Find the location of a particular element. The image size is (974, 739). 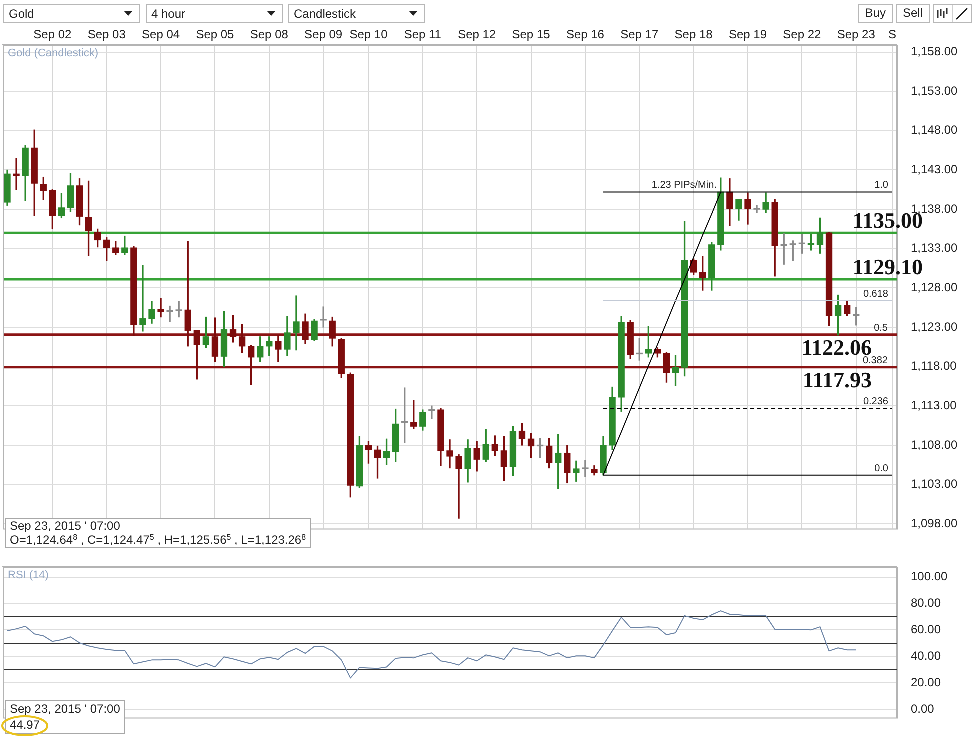

y-tick-label: 100.00 is located at coordinates (929, 577).